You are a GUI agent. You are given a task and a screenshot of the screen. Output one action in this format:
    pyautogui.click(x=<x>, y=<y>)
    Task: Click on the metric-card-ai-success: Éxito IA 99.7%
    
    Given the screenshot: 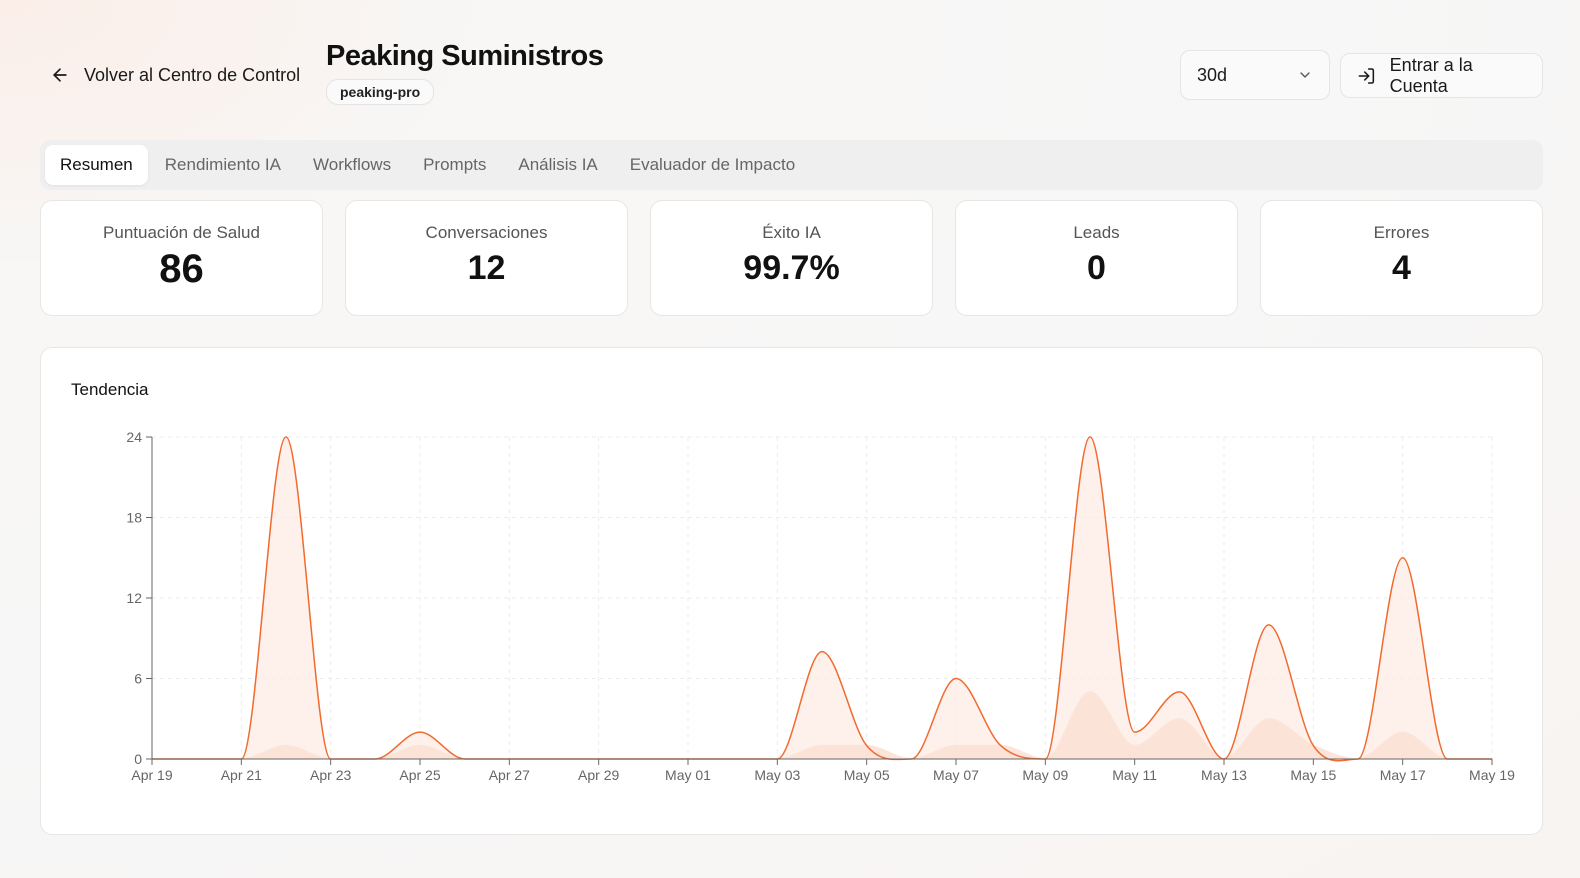 What is the action you would take?
    pyautogui.click(x=791, y=258)
    